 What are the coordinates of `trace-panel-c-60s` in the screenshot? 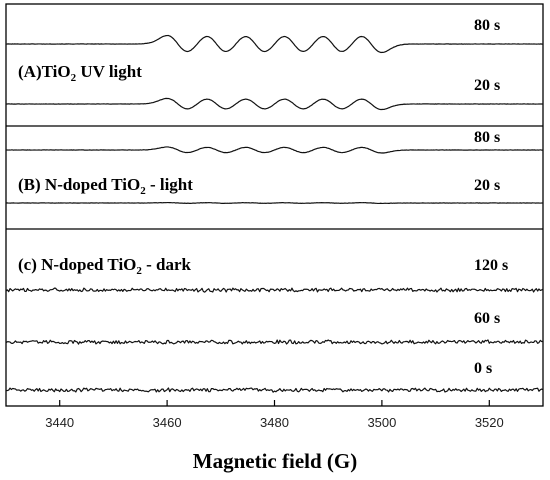 It's located at (274, 342).